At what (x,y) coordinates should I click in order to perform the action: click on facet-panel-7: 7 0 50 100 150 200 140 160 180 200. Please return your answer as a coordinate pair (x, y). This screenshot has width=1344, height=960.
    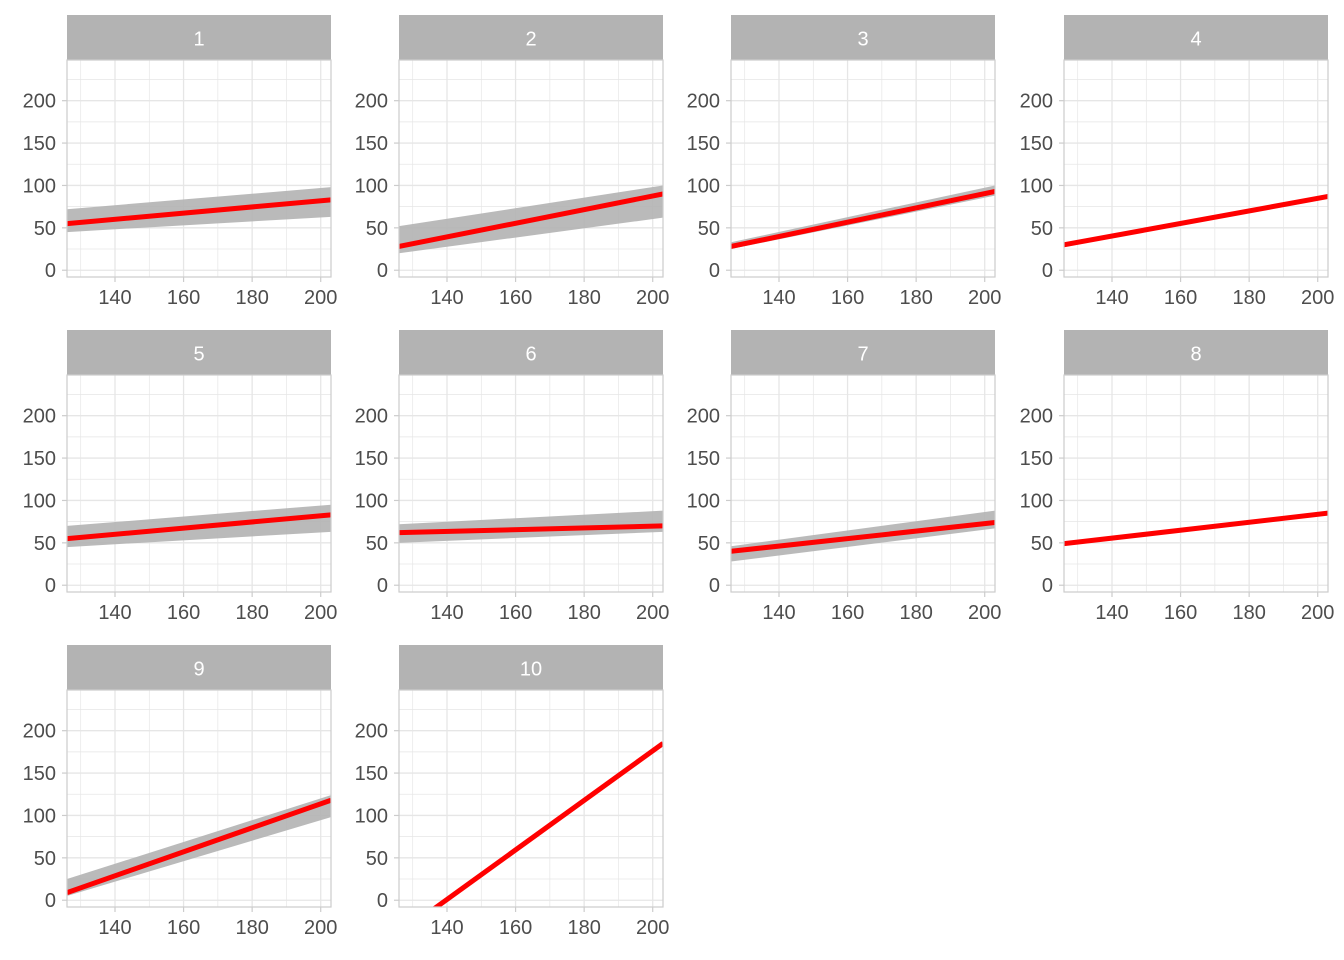
    Looking at the image, I should click on (844, 477).